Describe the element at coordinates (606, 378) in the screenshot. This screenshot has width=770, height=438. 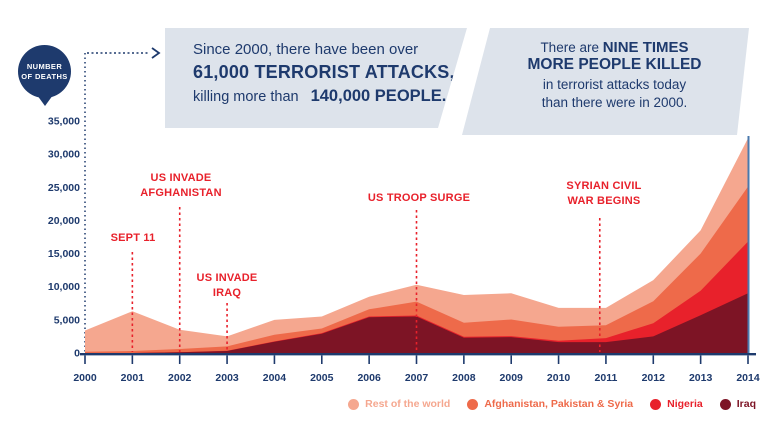
I see `x-tick-label: 2011` at that location.